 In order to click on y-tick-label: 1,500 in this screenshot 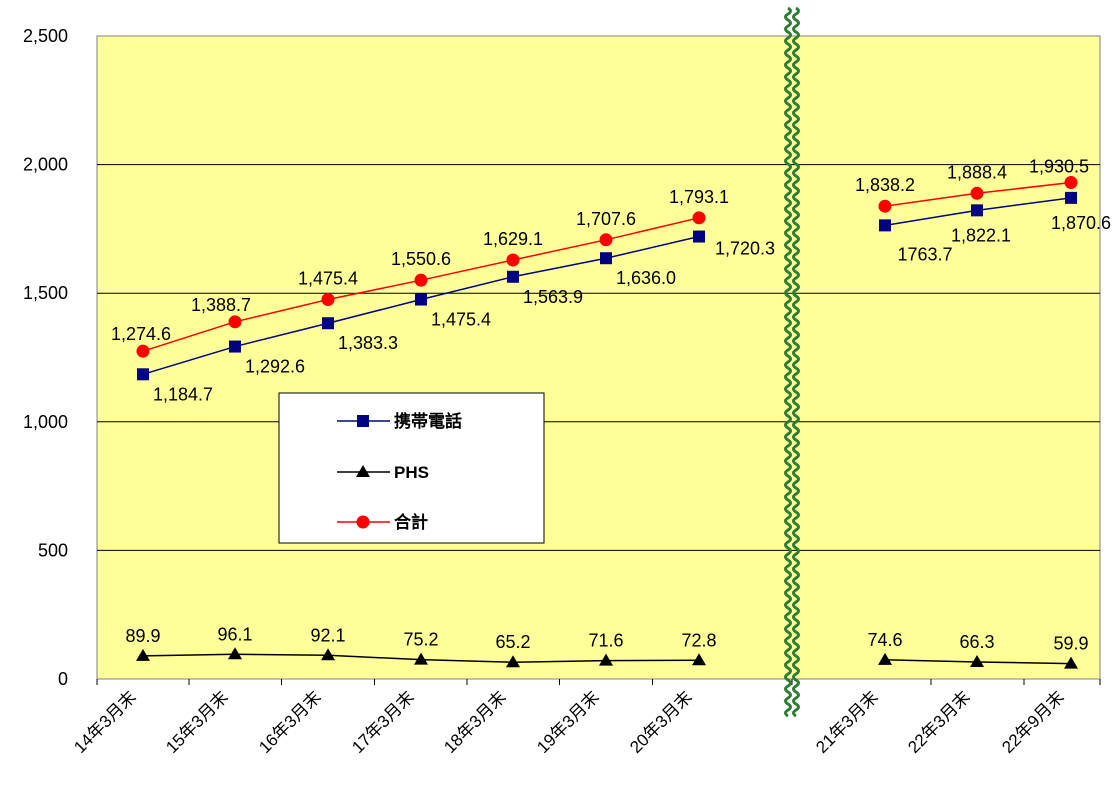, I will do `click(45, 293)`.